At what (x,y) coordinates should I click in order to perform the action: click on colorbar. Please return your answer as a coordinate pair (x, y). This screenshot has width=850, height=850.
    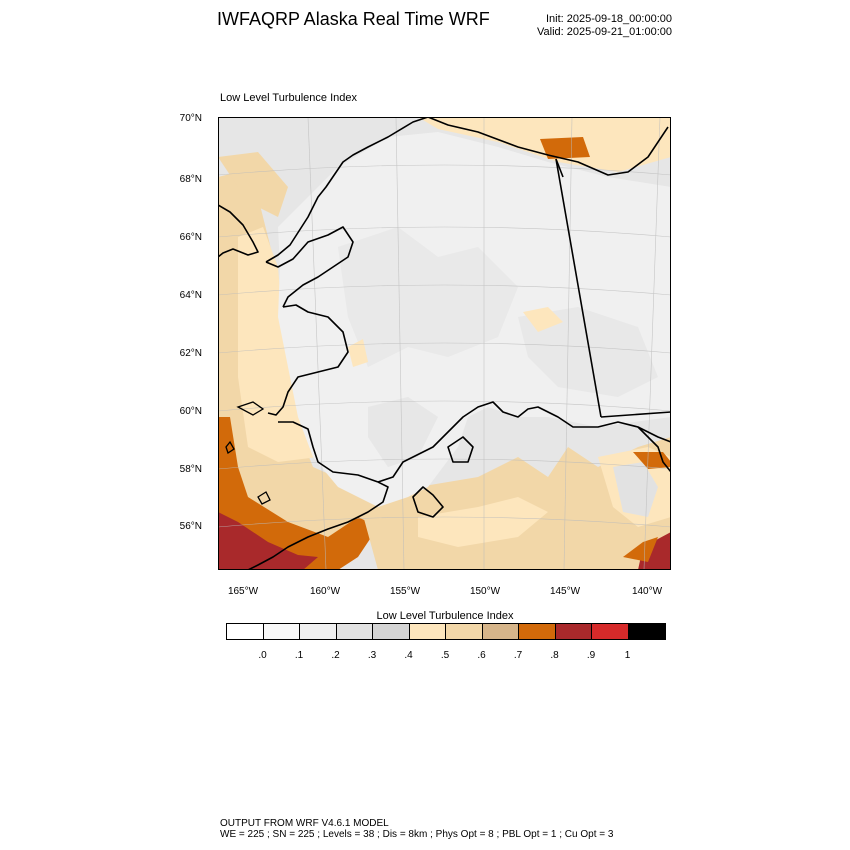
    Looking at the image, I should click on (446, 631).